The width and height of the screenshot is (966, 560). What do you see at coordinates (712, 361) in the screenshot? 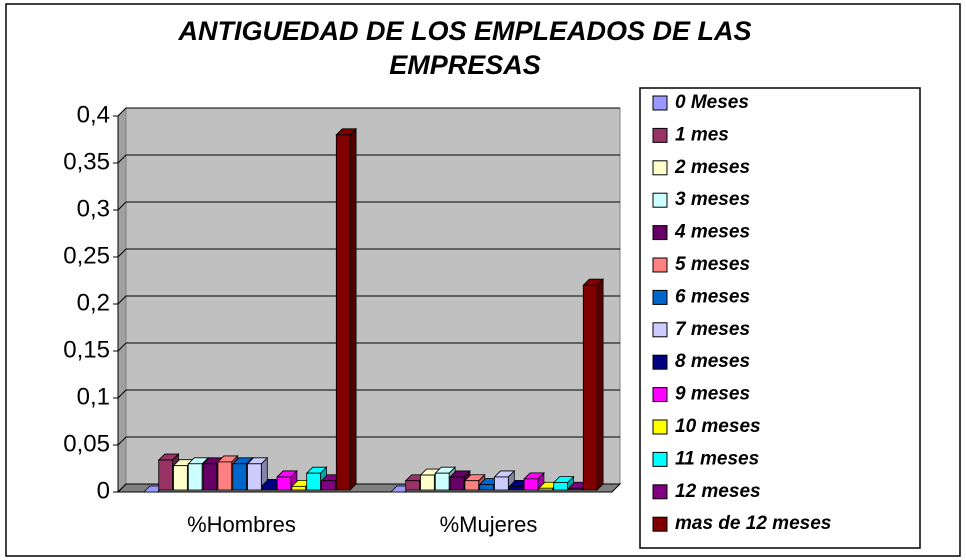
I see `legend-label: 8 meses` at bounding box center [712, 361].